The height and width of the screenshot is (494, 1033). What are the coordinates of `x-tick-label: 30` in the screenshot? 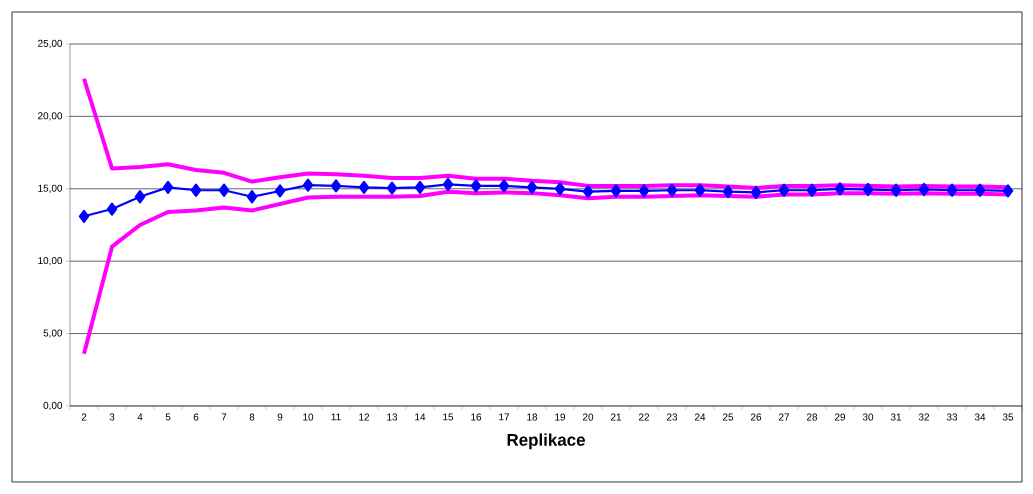 It's located at (868, 417).